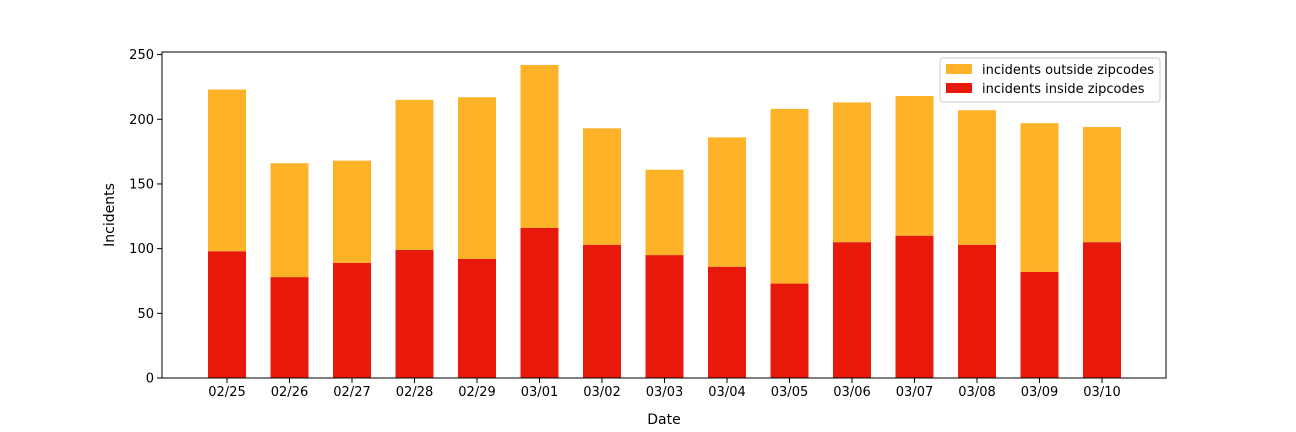 The width and height of the screenshot is (1296, 432). What do you see at coordinates (601, 392) in the screenshot?
I see `x-tick-label: 03/02` at bounding box center [601, 392].